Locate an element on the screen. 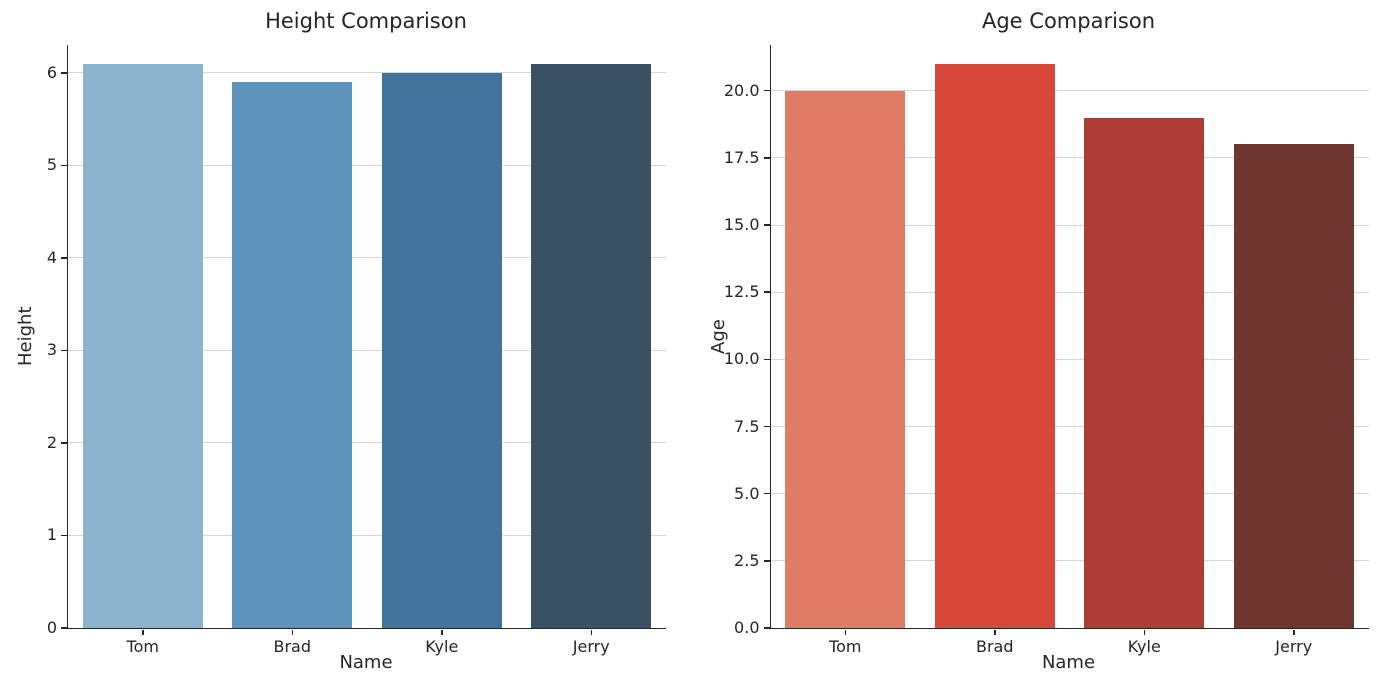 The image size is (1389, 690). y-tick-label: 12.5 is located at coordinates (741, 292).